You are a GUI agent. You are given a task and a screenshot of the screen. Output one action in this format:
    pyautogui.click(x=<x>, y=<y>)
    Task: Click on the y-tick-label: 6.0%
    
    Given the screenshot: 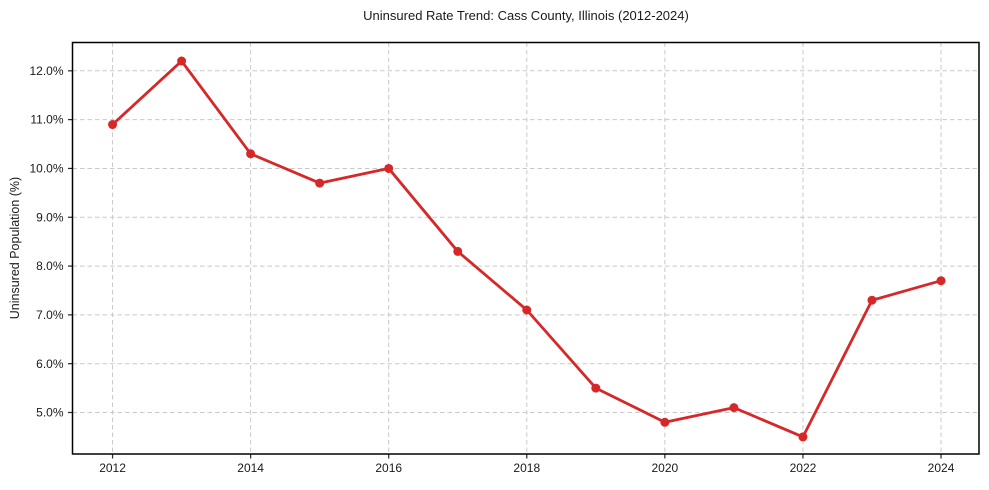 What is the action you would take?
    pyautogui.click(x=50, y=364)
    